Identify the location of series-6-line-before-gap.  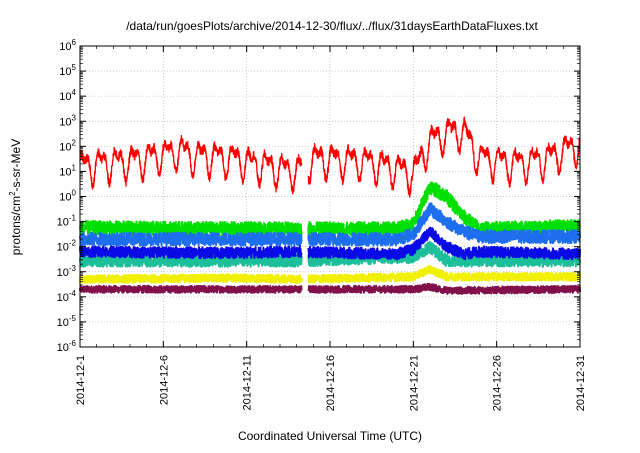
(191, 164).